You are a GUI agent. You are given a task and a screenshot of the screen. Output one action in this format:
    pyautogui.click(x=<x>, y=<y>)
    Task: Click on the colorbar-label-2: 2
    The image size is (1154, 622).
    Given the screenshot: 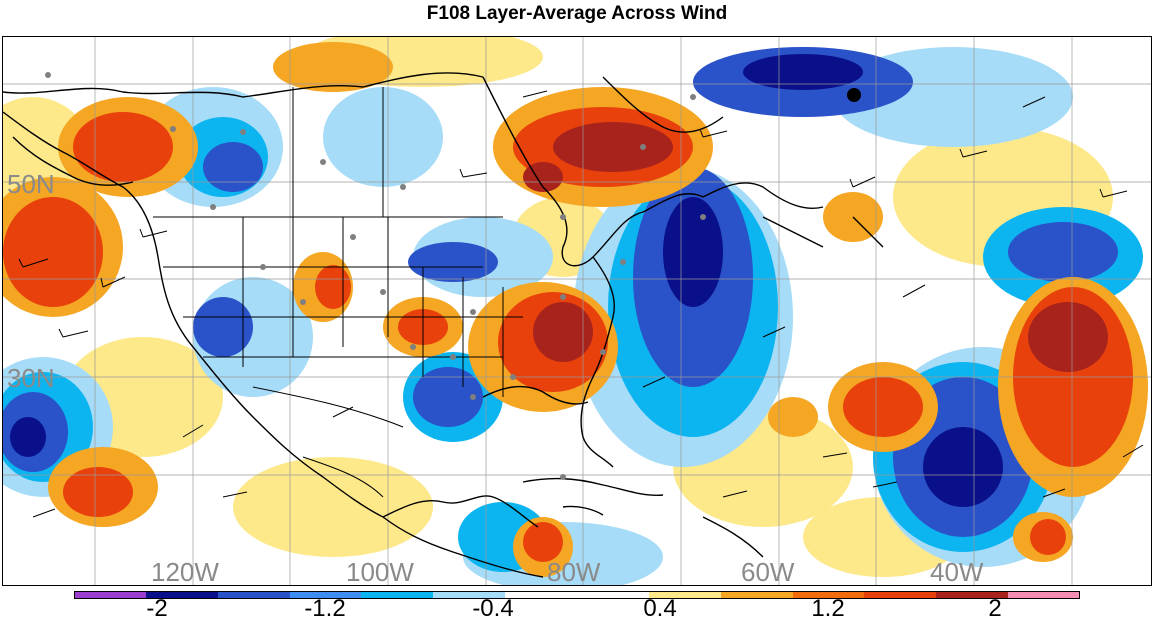 What is the action you would take?
    pyautogui.click(x=995, y=608)
    